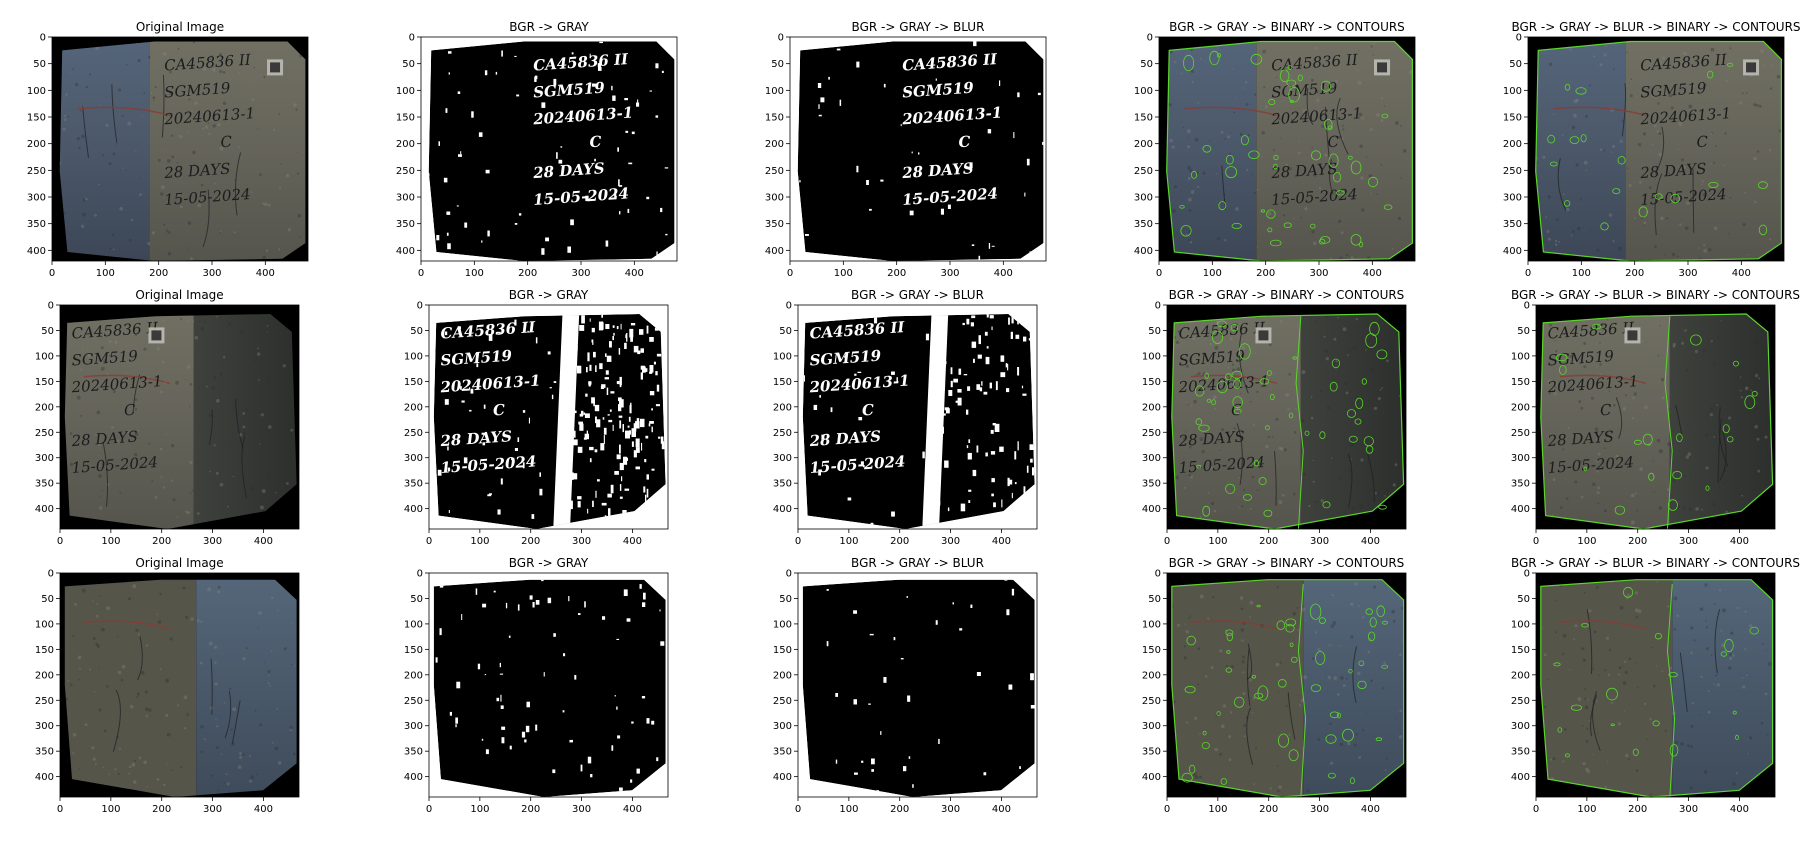 This screenshot has width=1810, height=848. I want to click on specimen-label-line: 15-05-2024, so click(1591, 465).